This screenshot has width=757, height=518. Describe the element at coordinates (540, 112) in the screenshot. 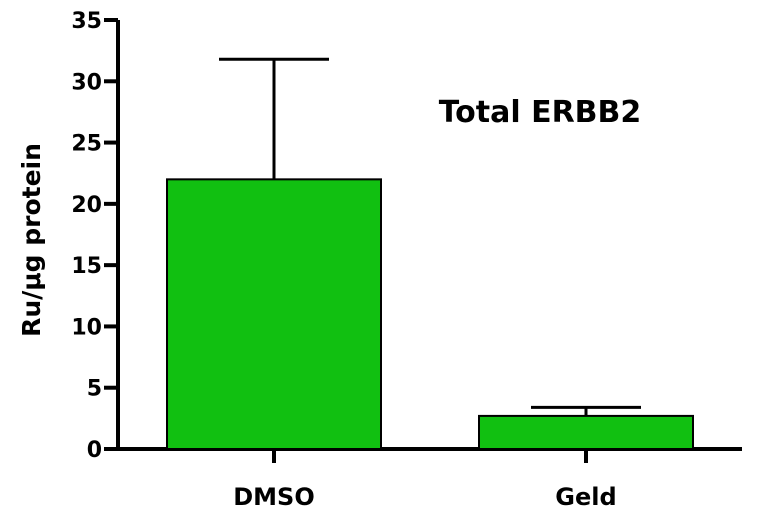

I see `chart-title: Total ERBB2` at that location.